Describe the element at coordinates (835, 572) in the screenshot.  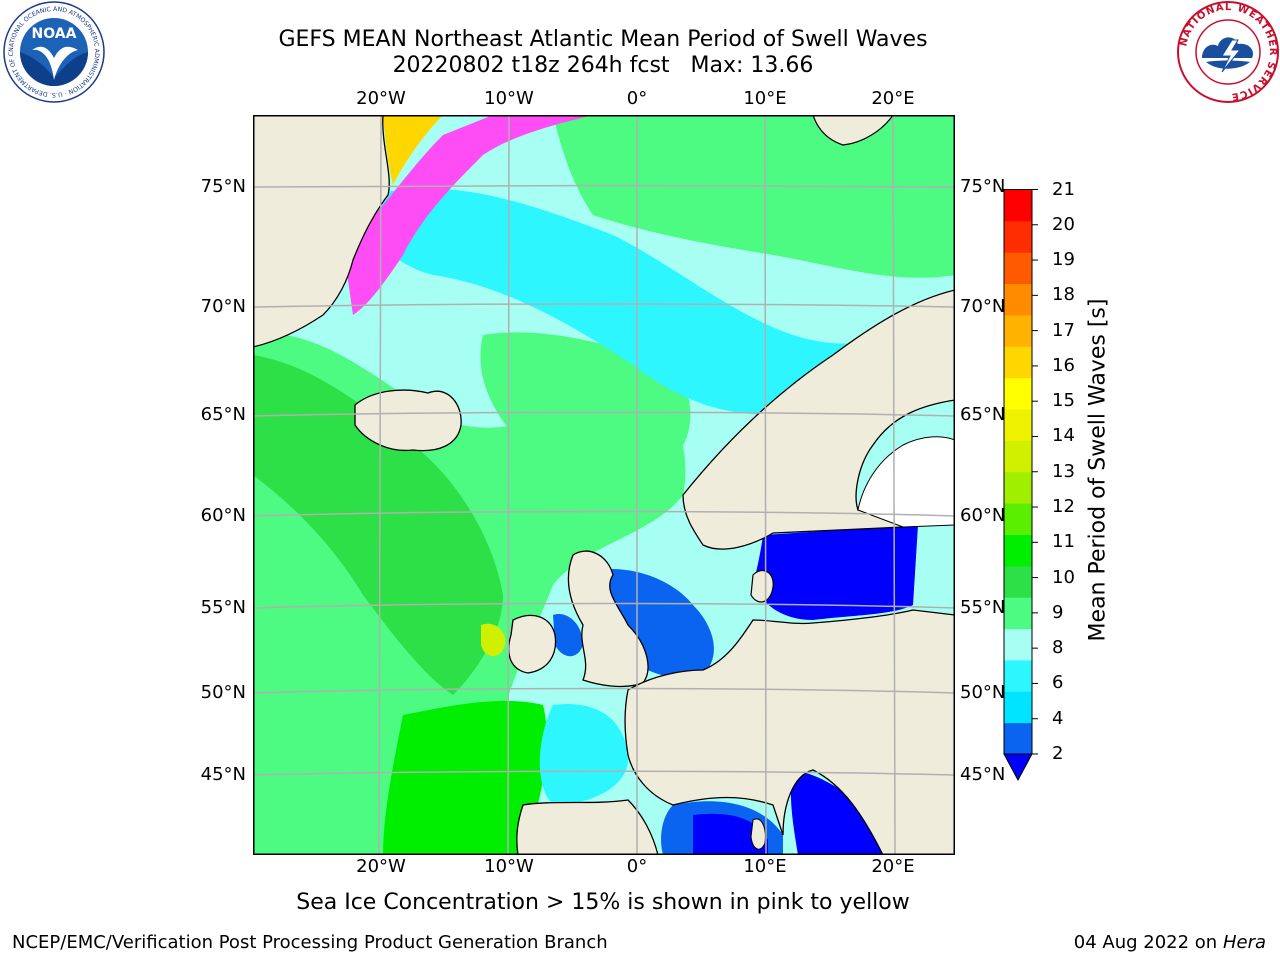
I see `baltic-sea` at that location.